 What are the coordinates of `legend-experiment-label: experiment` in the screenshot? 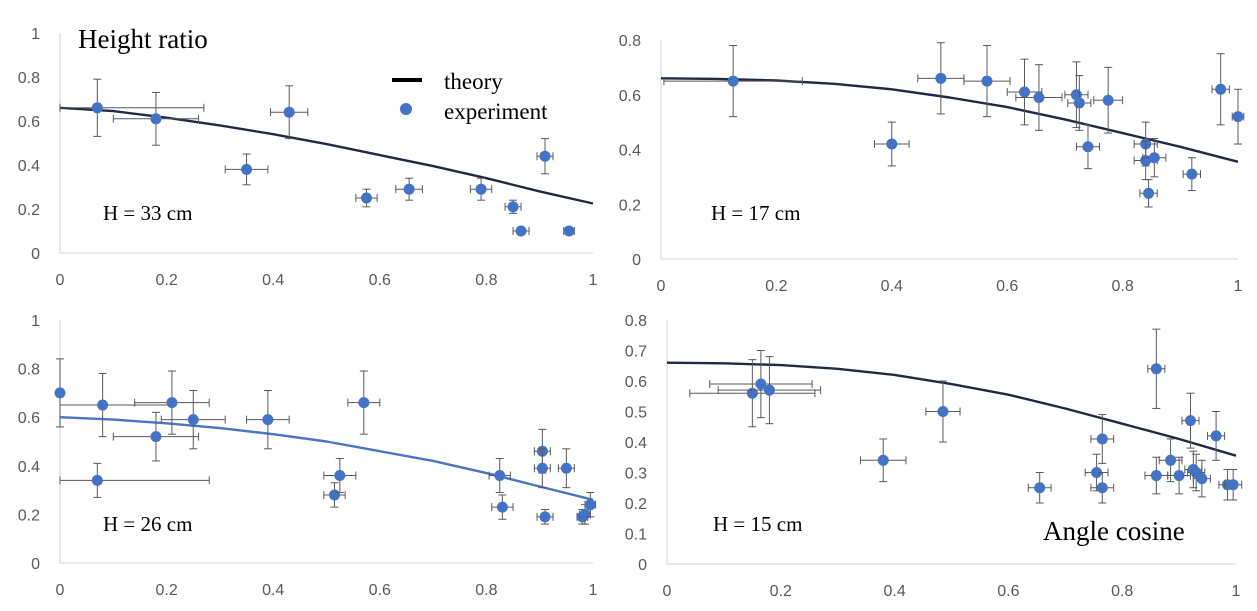 It's located at (496, 111).